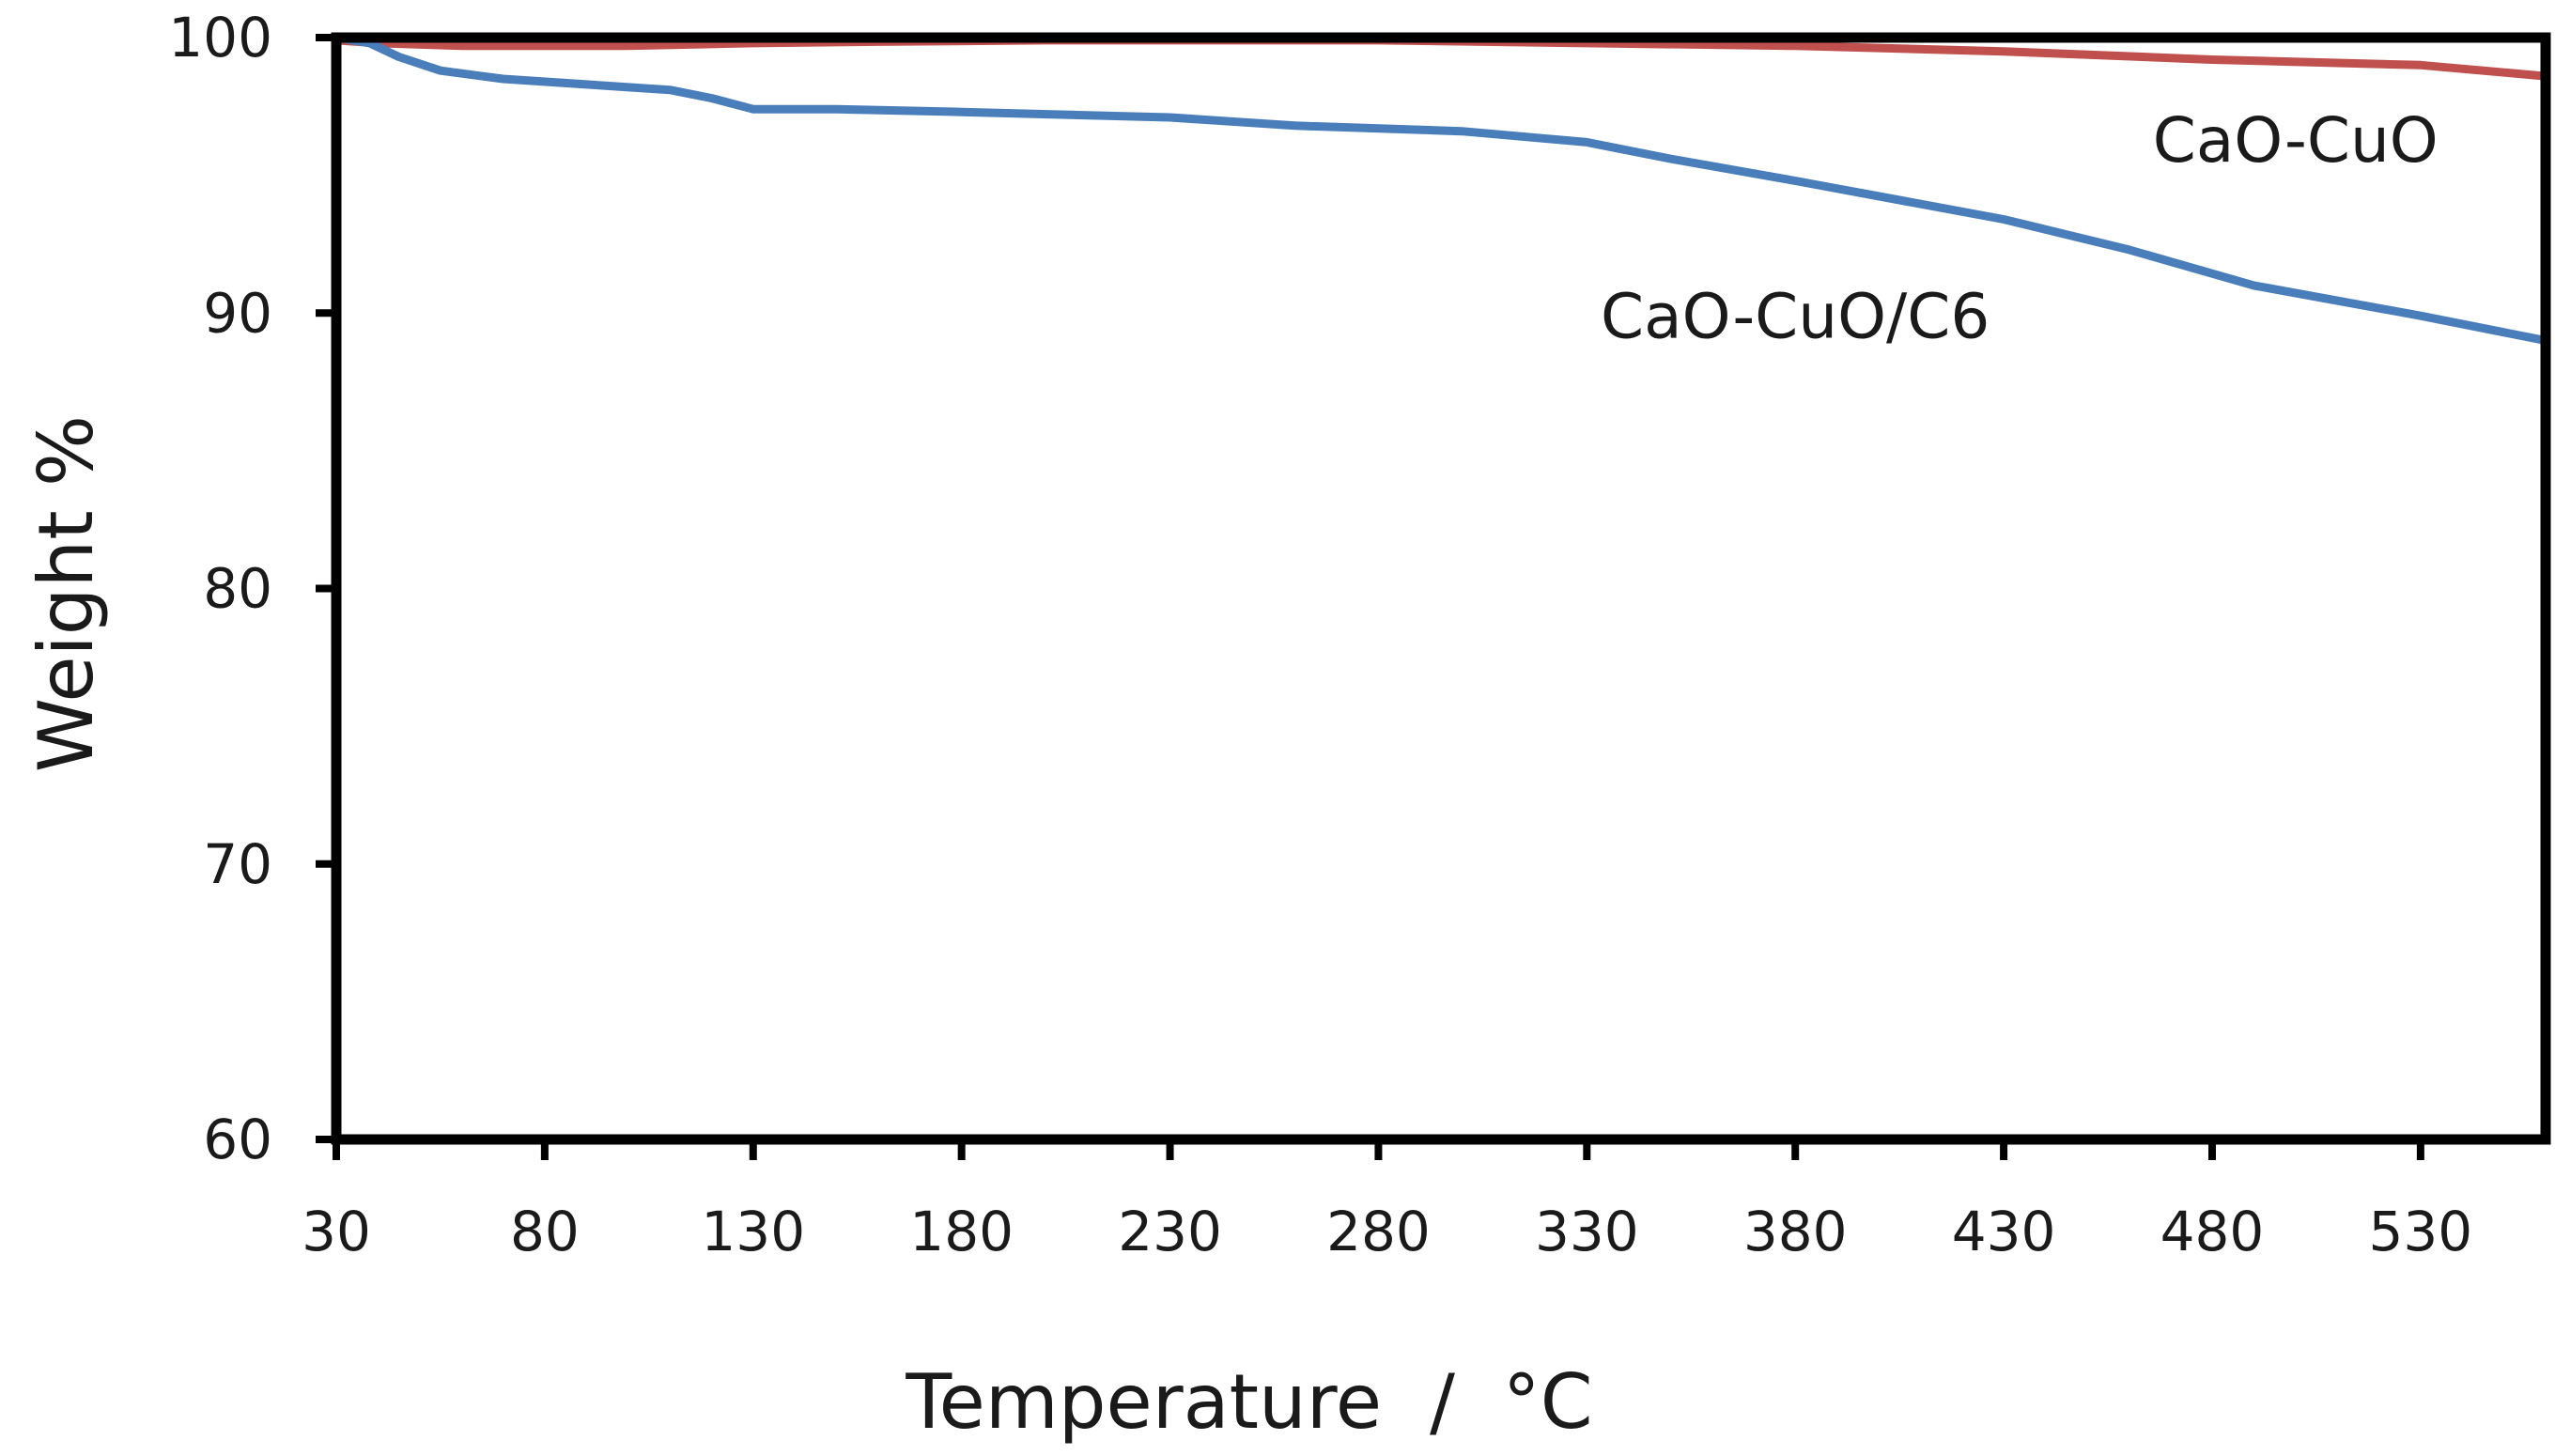  What do you see at coordinates (1170, 1231) in the screenshot?
I see `x-tick-label: 230` at bounding box center [1170, 1231].